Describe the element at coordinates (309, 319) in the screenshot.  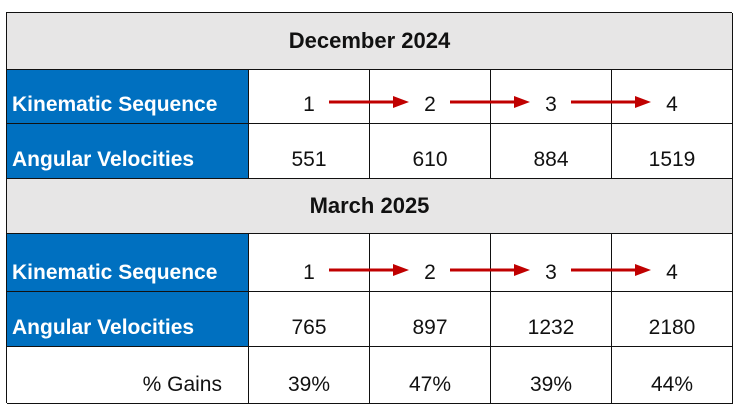
I see `velocity-value: 765` at that location.